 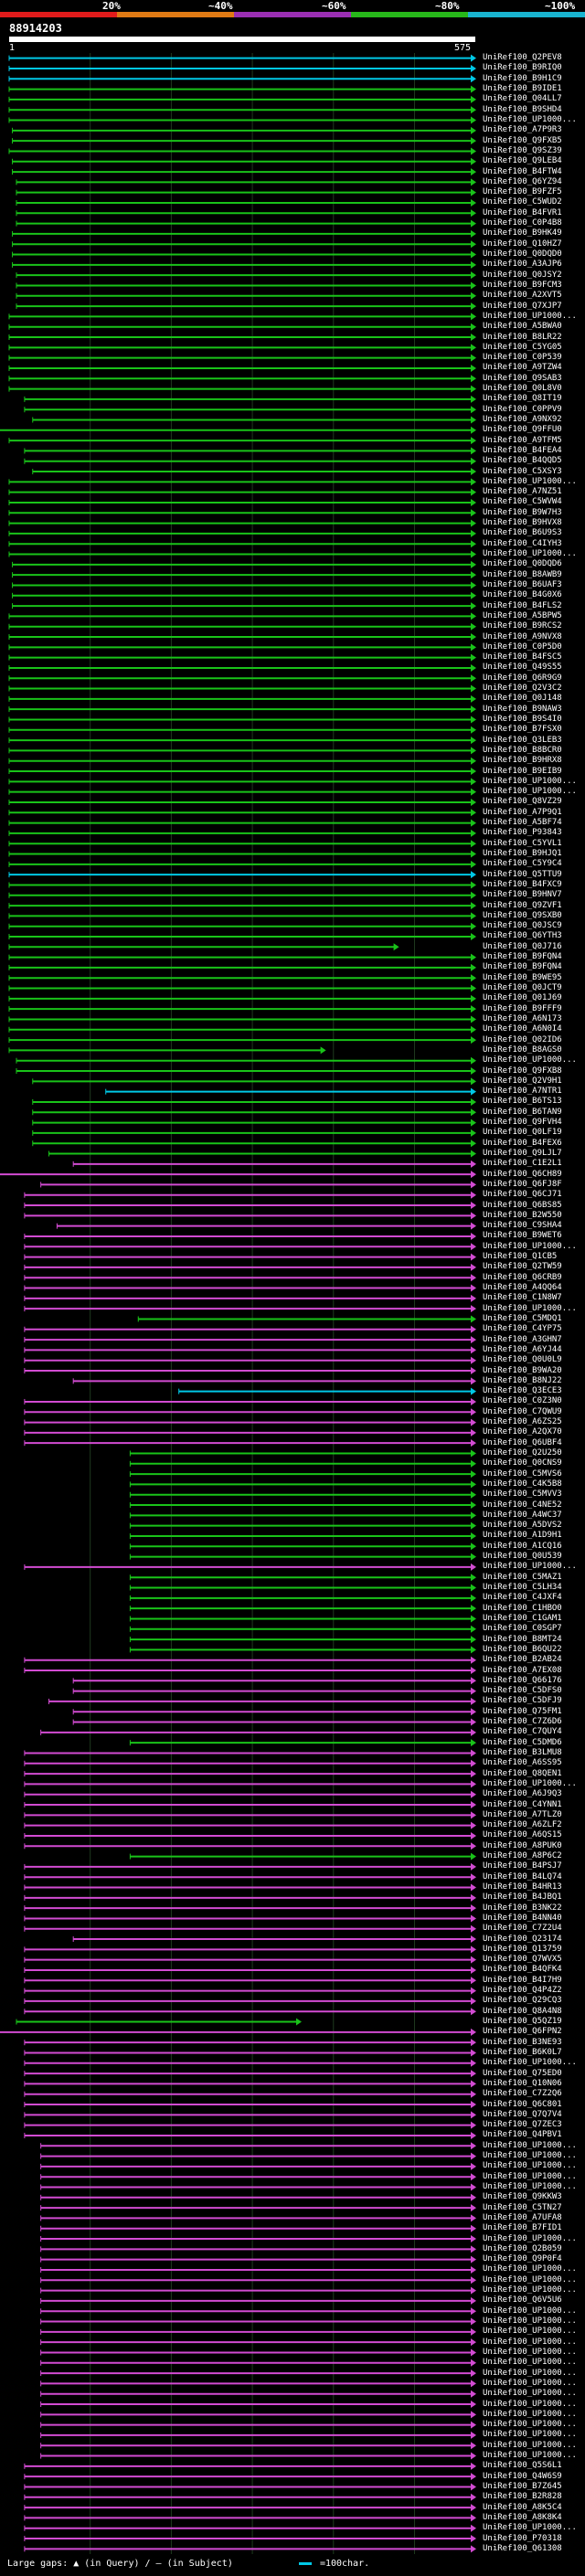 What do you see at coordinates (522, 946) in the screenshot?
I see `subject-label: UniRef100_Q0J716` at bounding box center [522, 946].